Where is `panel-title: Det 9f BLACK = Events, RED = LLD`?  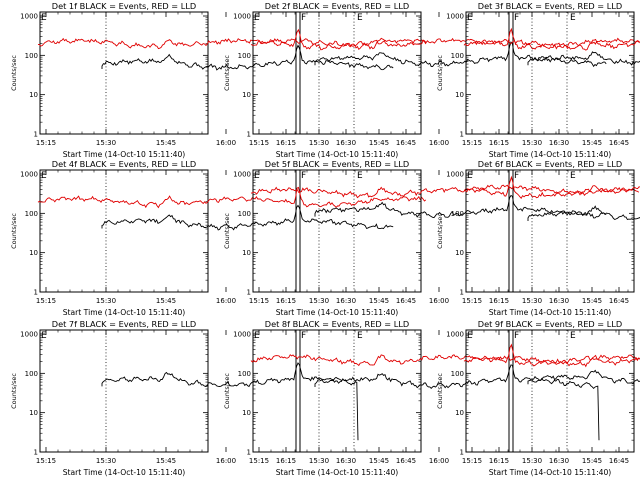 panel-title: Det 9f BLACK = Events, RED = LLD is located at coordinates (550, 324).